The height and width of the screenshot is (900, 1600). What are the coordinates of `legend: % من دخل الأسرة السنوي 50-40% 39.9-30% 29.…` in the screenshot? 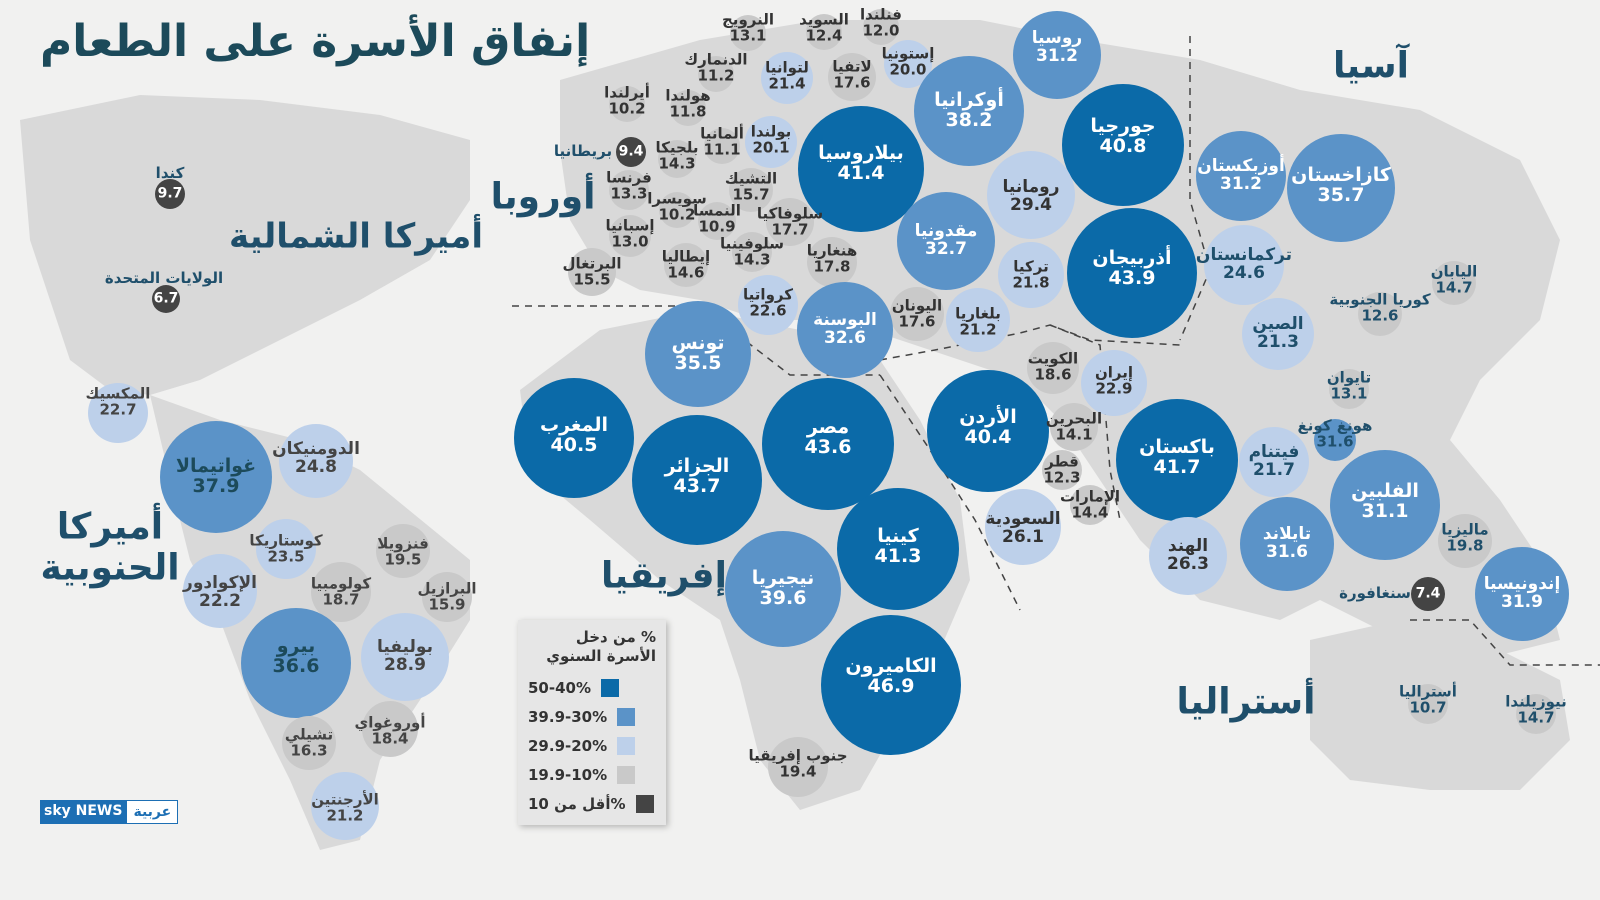 It's located at (592, 722).